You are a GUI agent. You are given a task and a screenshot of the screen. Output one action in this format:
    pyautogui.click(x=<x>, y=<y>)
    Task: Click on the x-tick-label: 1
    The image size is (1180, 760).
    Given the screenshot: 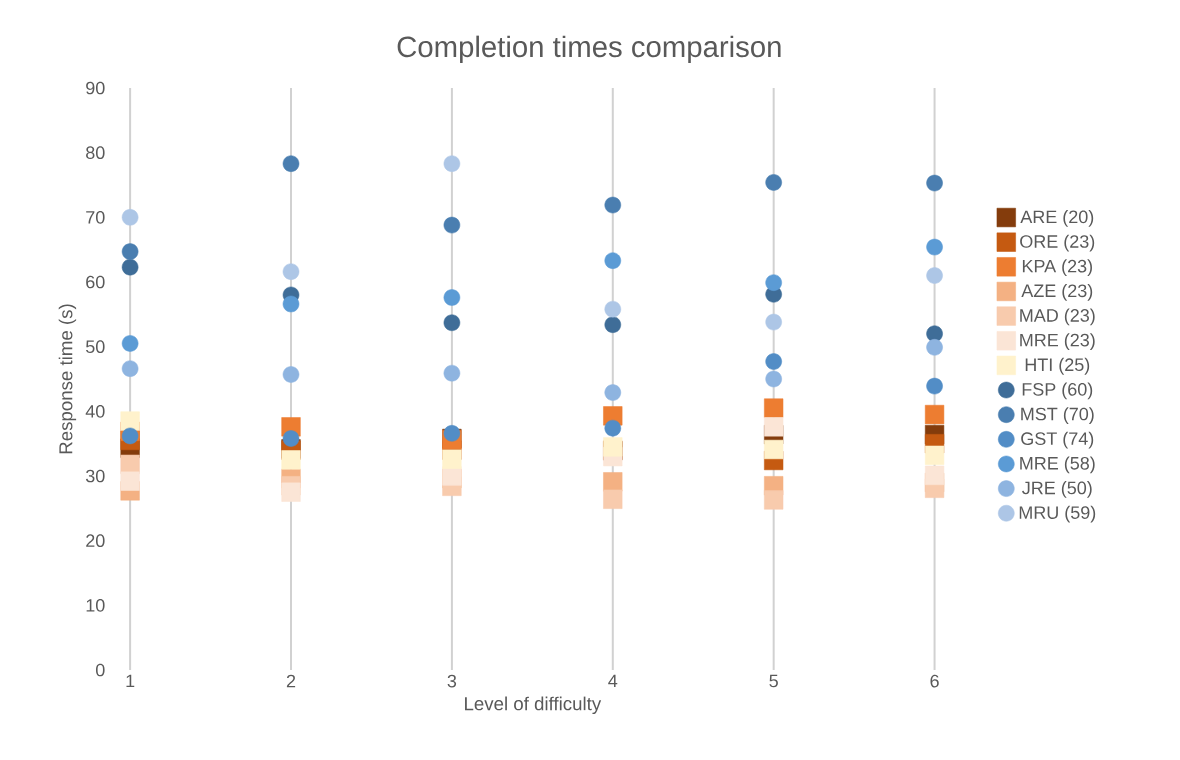 What is the action you would take?
    pyautogui.click(x=130, y=681)
    